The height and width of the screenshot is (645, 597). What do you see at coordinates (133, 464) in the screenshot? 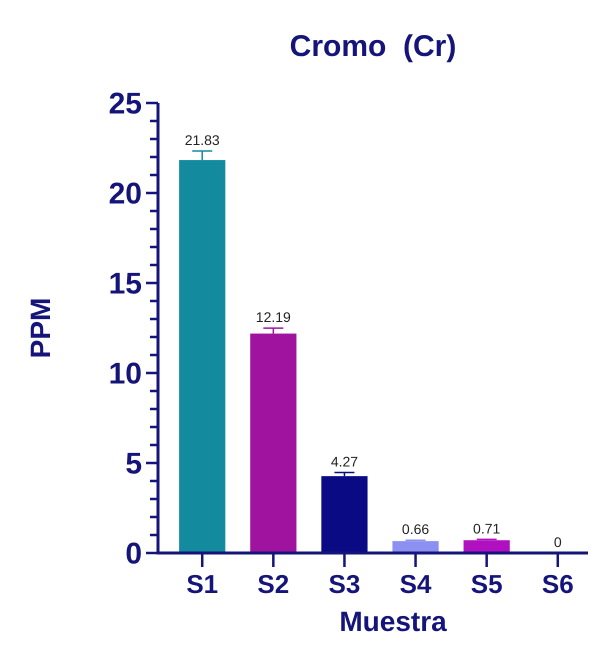
I see `y-tick-label: 5` at bounding box center [133, 464].